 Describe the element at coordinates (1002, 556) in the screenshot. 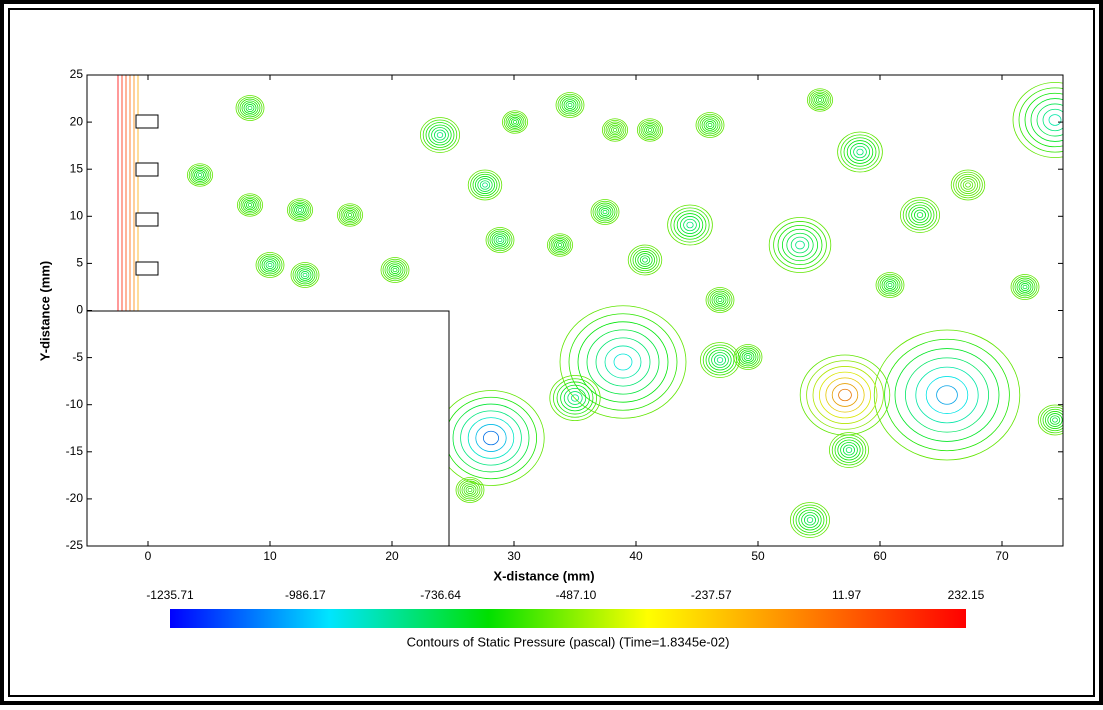

I see `x-tick-label: 70` at that location.